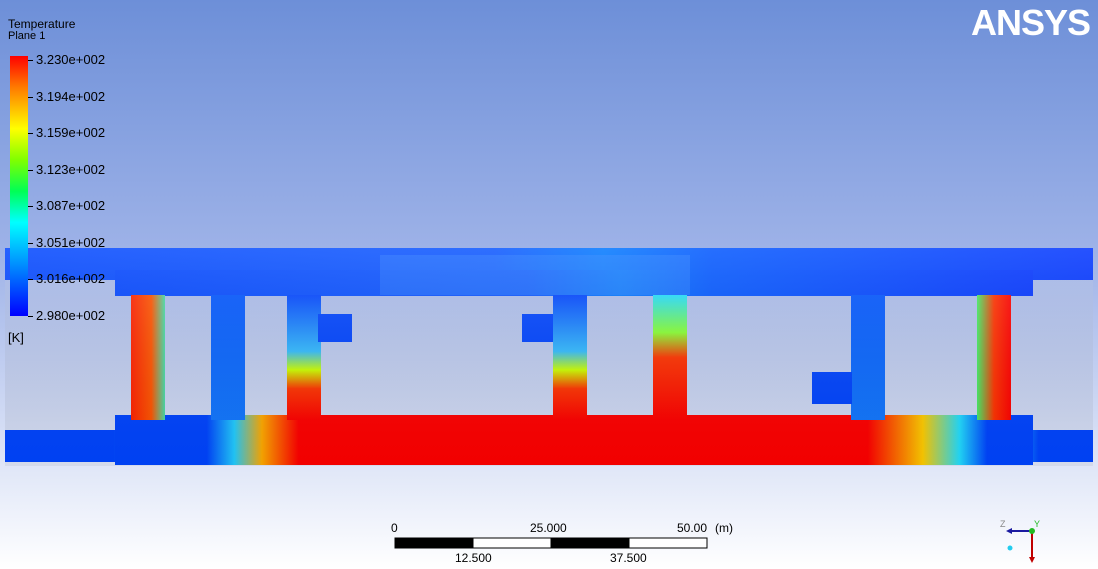 The width and height of the screenshot is (1098, 569). What do you see at coordinates (628, 558) in the screenshot?
I see `scale-label-37-5: 37.500` at bounding box center [628, 558].